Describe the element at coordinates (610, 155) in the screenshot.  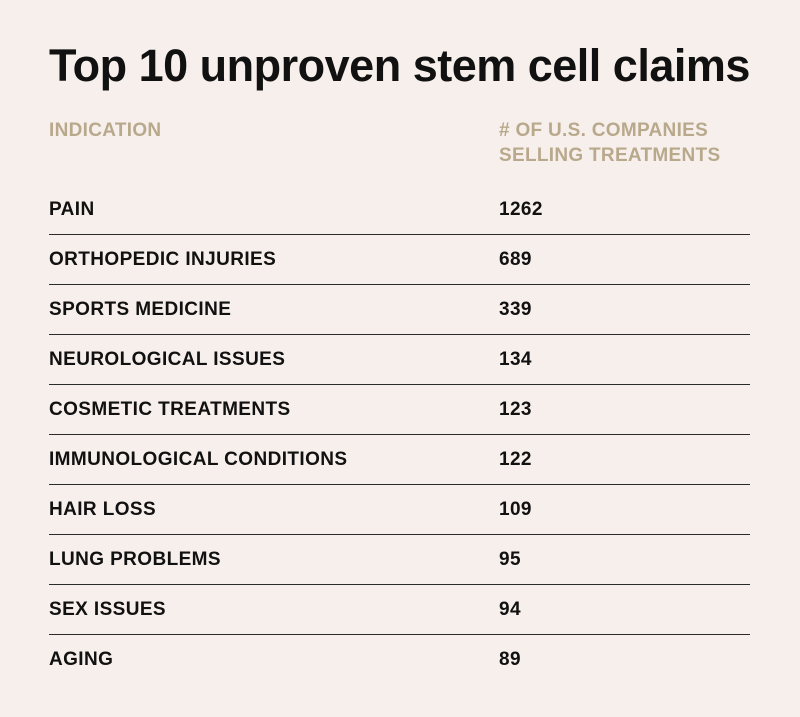
I see `column-header-companies-line2: SELLING TREATMENTS` at that location.